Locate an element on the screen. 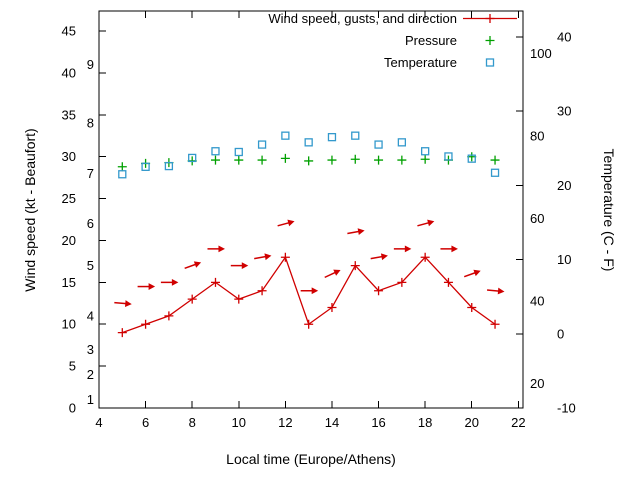 Image resolution: width=640 pixels, height=480 pixels. celsius-tick-label: 20 is located at coordinates (564, 185).